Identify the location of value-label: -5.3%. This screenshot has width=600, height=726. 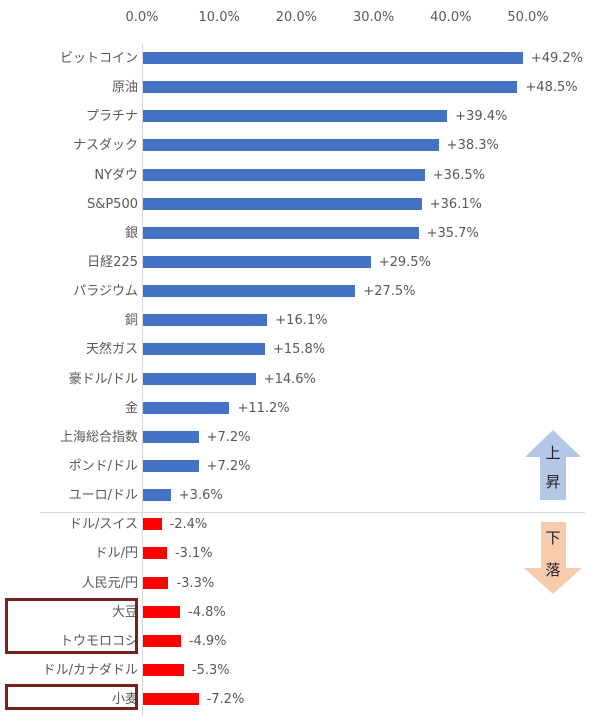
(210, 670).